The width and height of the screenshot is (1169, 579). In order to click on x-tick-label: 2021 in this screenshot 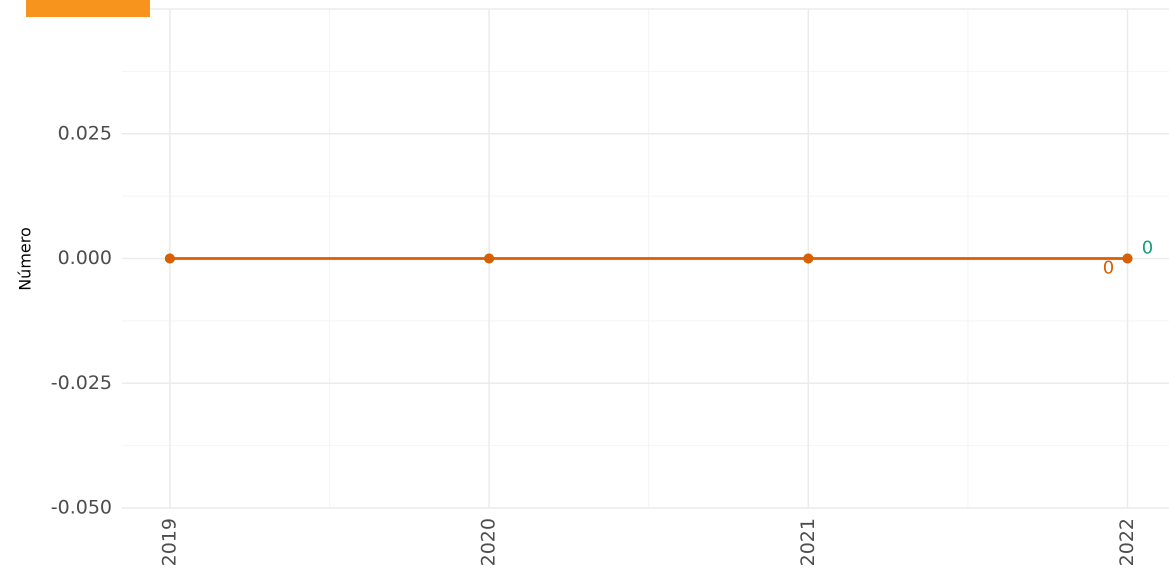, I will do `click(808, 542)`.